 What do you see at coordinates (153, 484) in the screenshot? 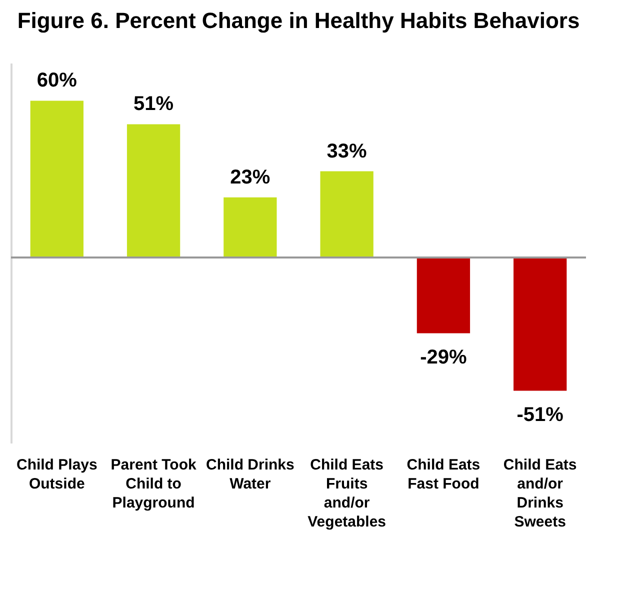
I see `x-tick-label: Parent Took Child to Playground` at bounding box center [153, 484].